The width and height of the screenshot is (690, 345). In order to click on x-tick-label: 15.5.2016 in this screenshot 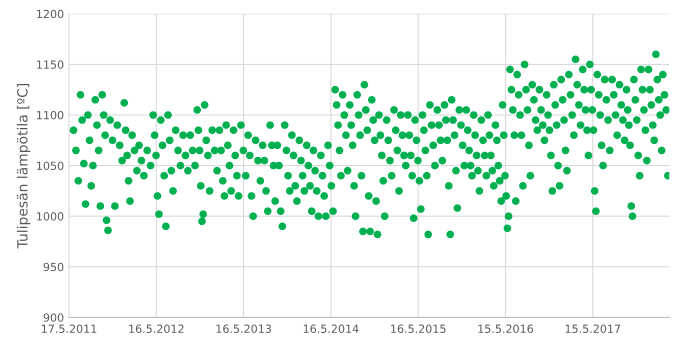, I will do `click(506, 328)`.